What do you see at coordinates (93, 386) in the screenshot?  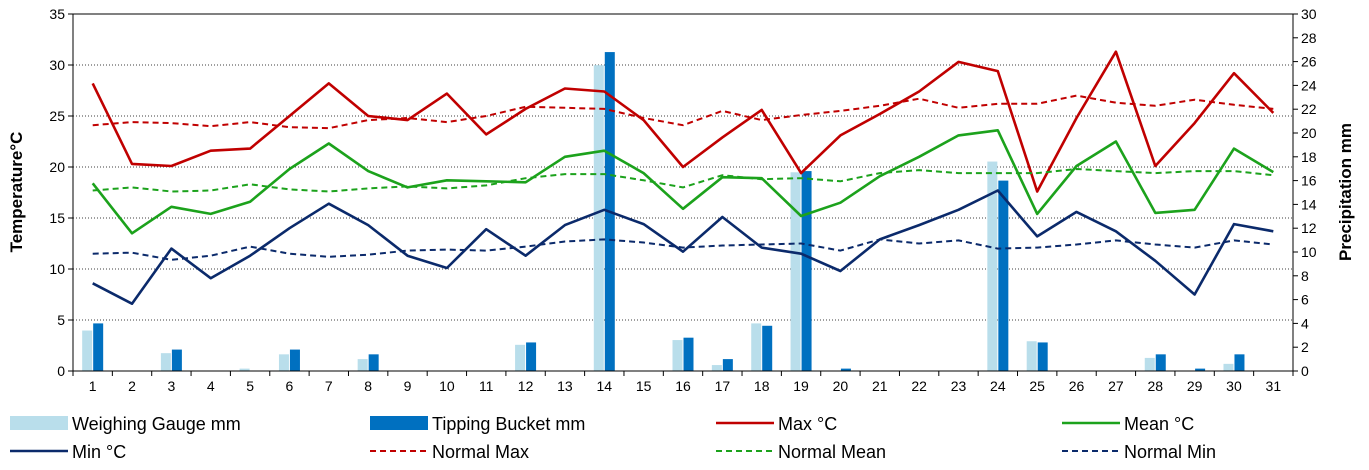 I see `x-tick-label: 1` at bounding box center [93, 386].